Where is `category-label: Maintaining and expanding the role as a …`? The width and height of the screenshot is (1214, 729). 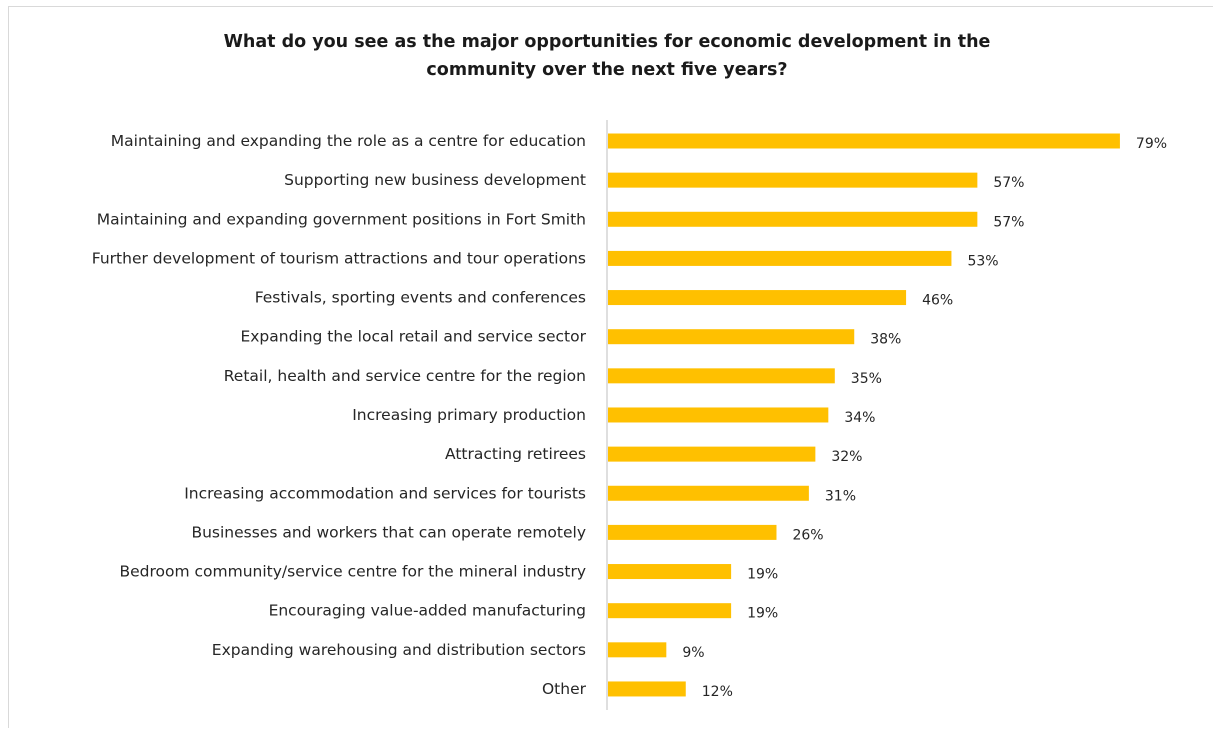
category-label: Maintaining and expanding the role as a … is located at coordinates (348, 141).